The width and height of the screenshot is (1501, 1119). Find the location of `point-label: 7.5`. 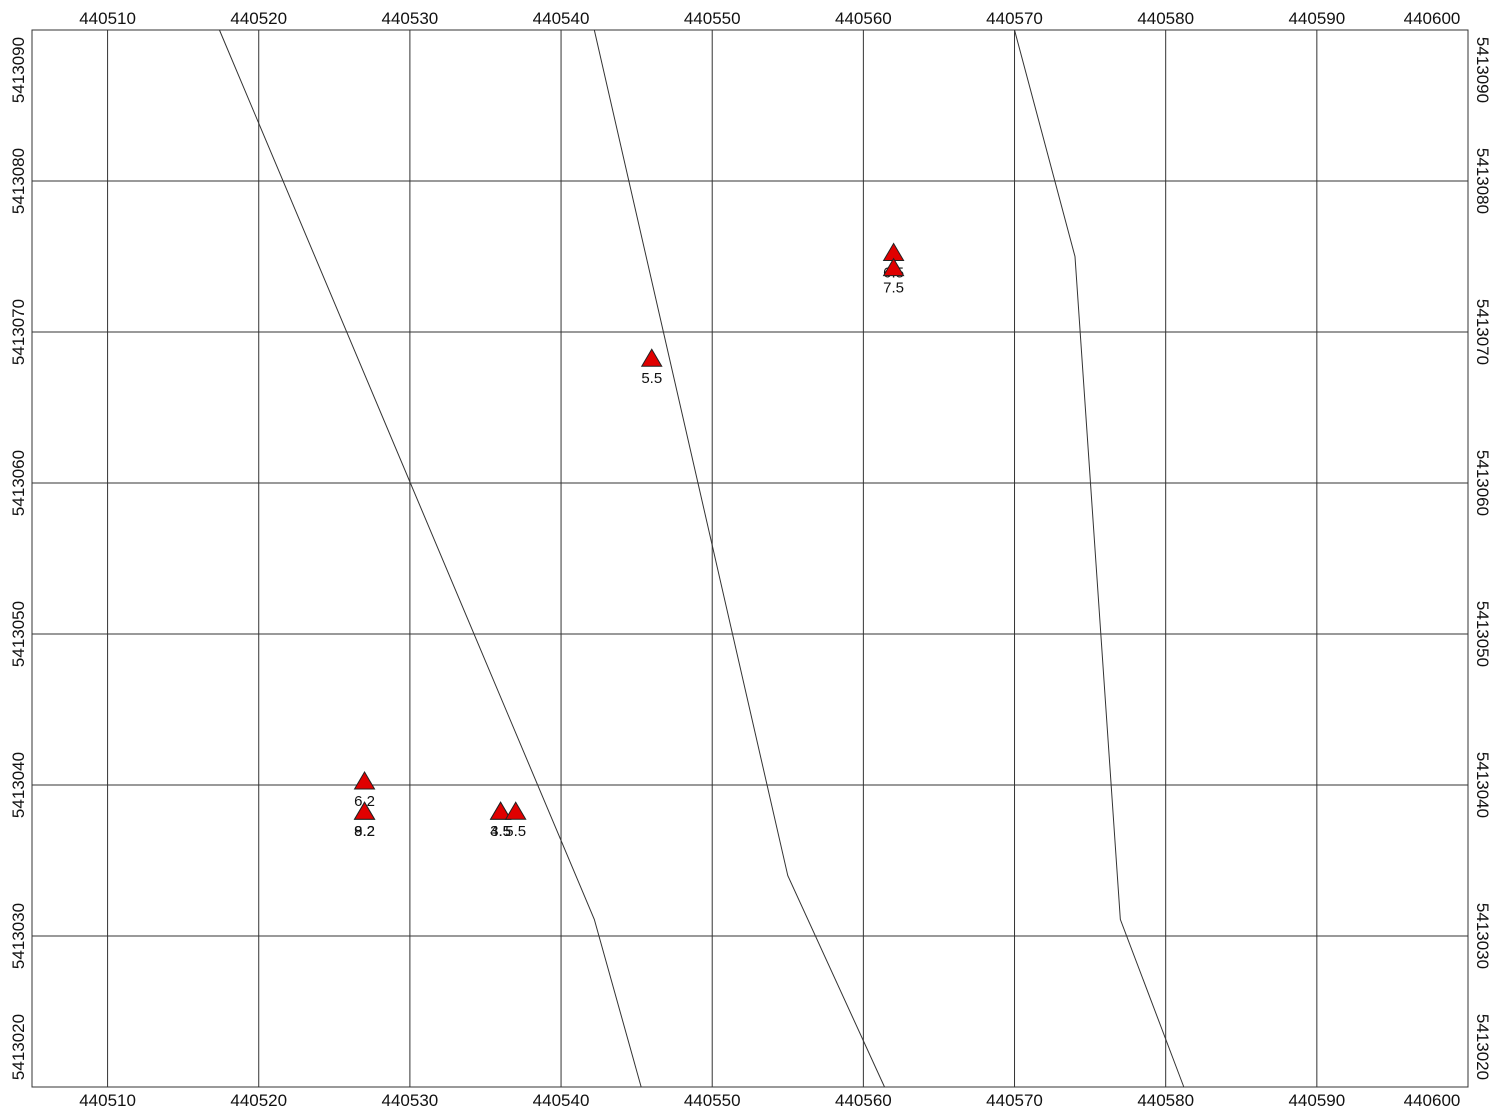

point-label: 7.5 is located at coordinates (893, 288).